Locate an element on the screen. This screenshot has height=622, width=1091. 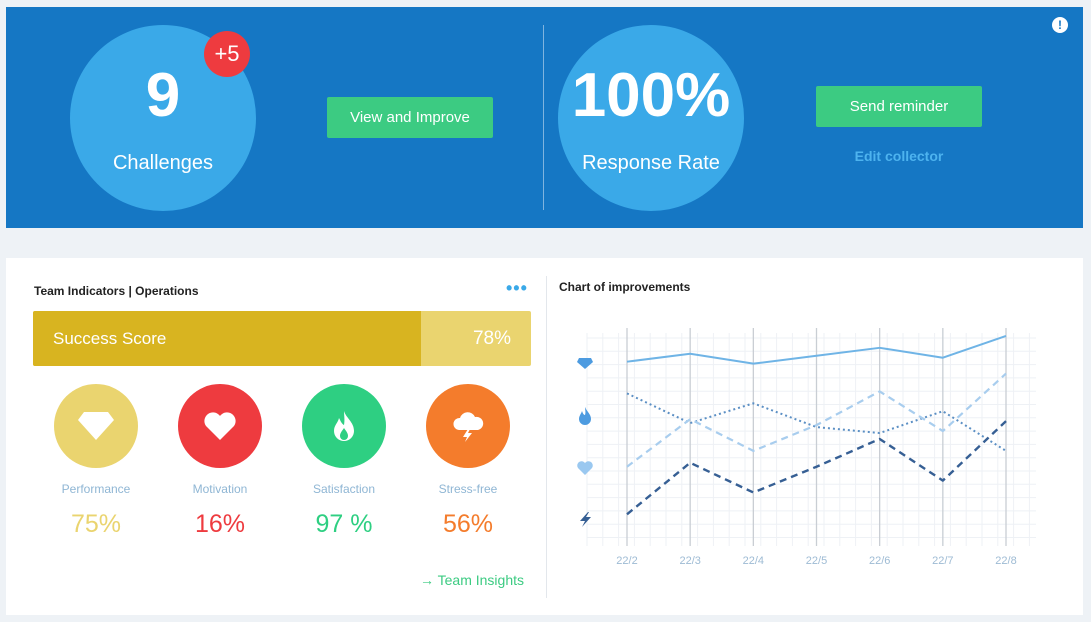
panel-divider is located at coordinates (546, 437).